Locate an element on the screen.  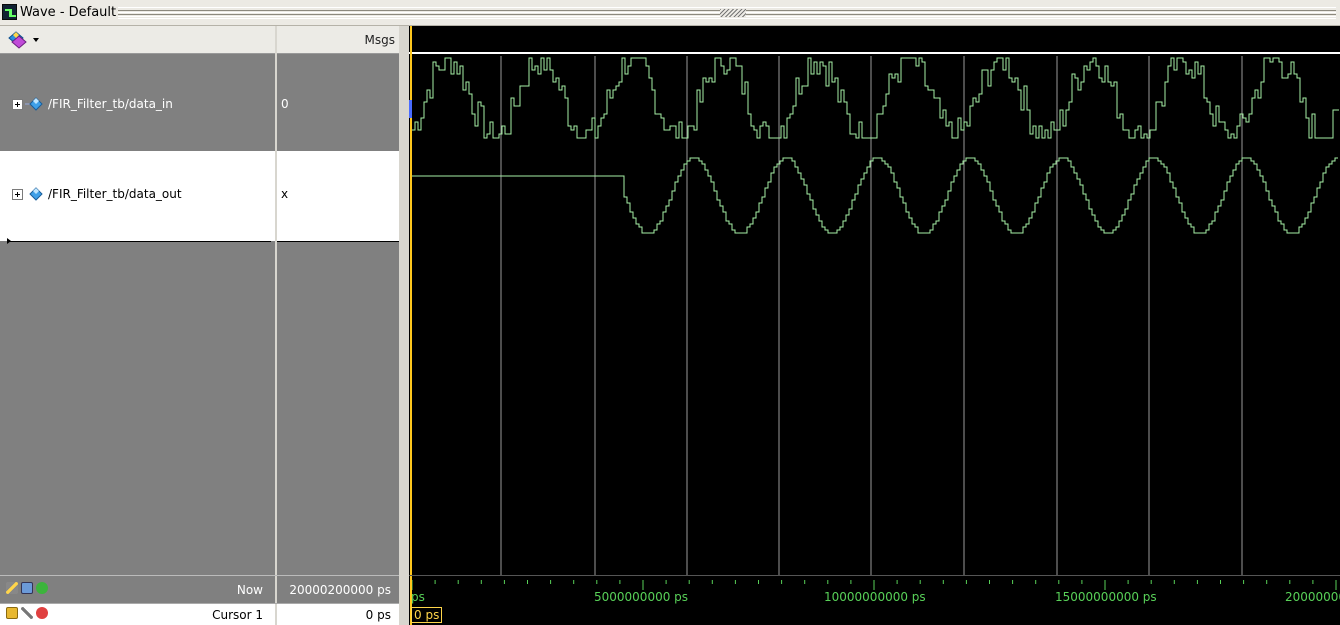
tick-label: 10000000000 ps is located at coordinates (875, 597).